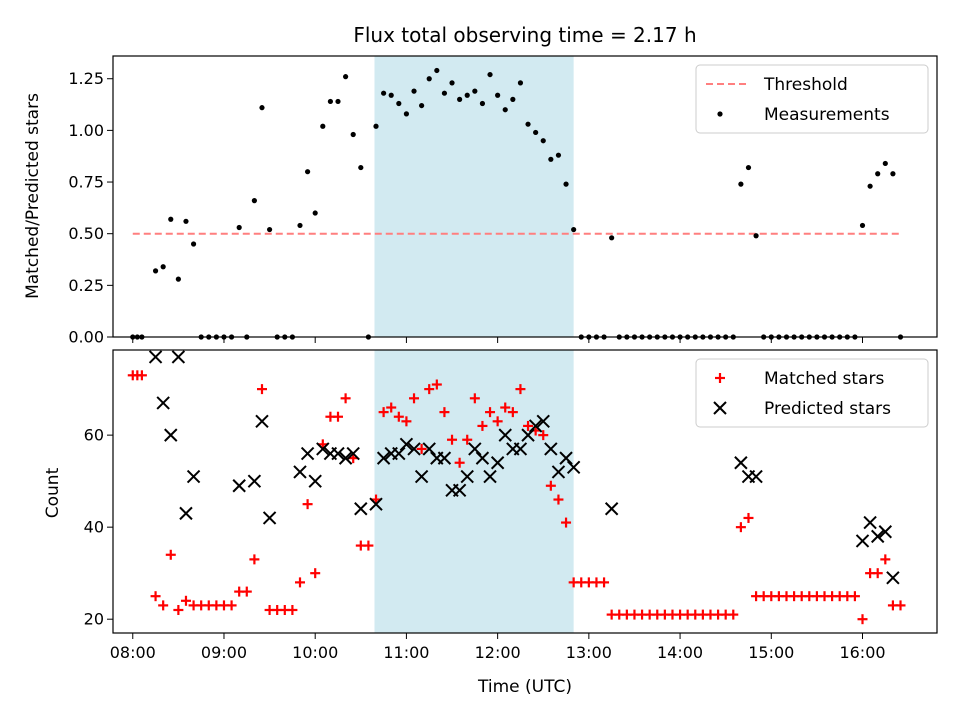 This screenshot has height=720, width=960. What do you see at coordinates (680, 652) in the screenshot?
I see `x-tick-label: 14:00` at bounding box center [680, 652].